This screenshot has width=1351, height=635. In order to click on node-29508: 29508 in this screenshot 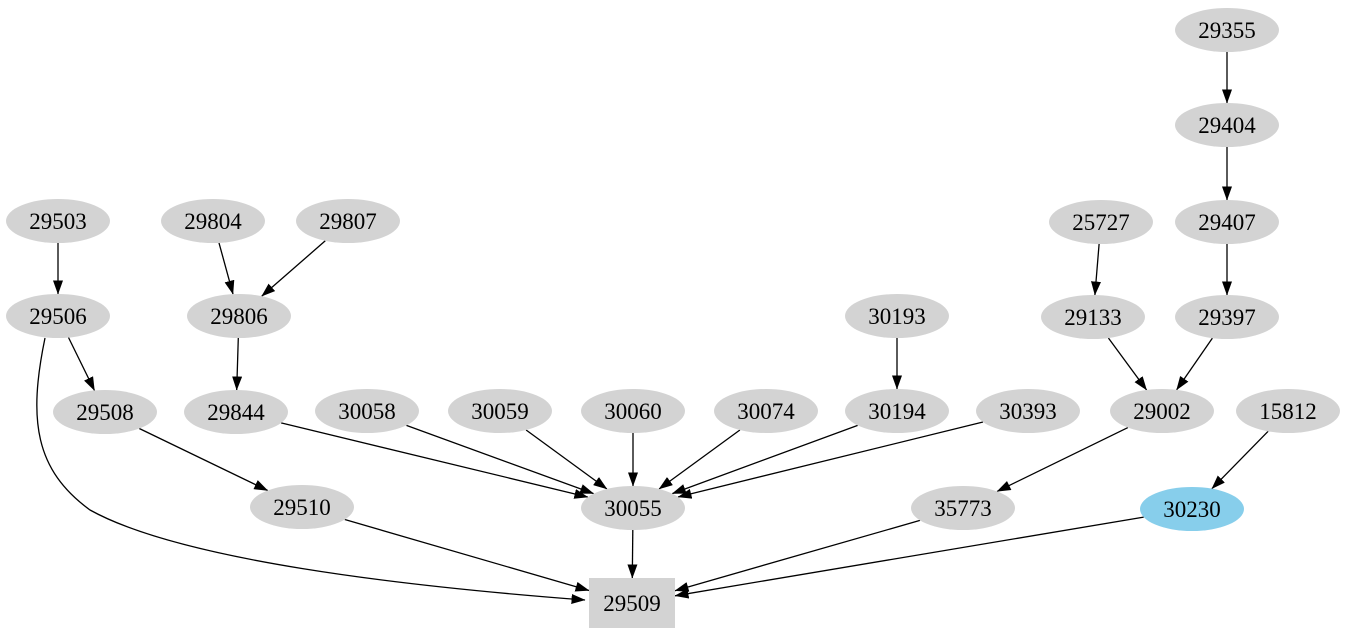, I will do `click(105, 412)`.